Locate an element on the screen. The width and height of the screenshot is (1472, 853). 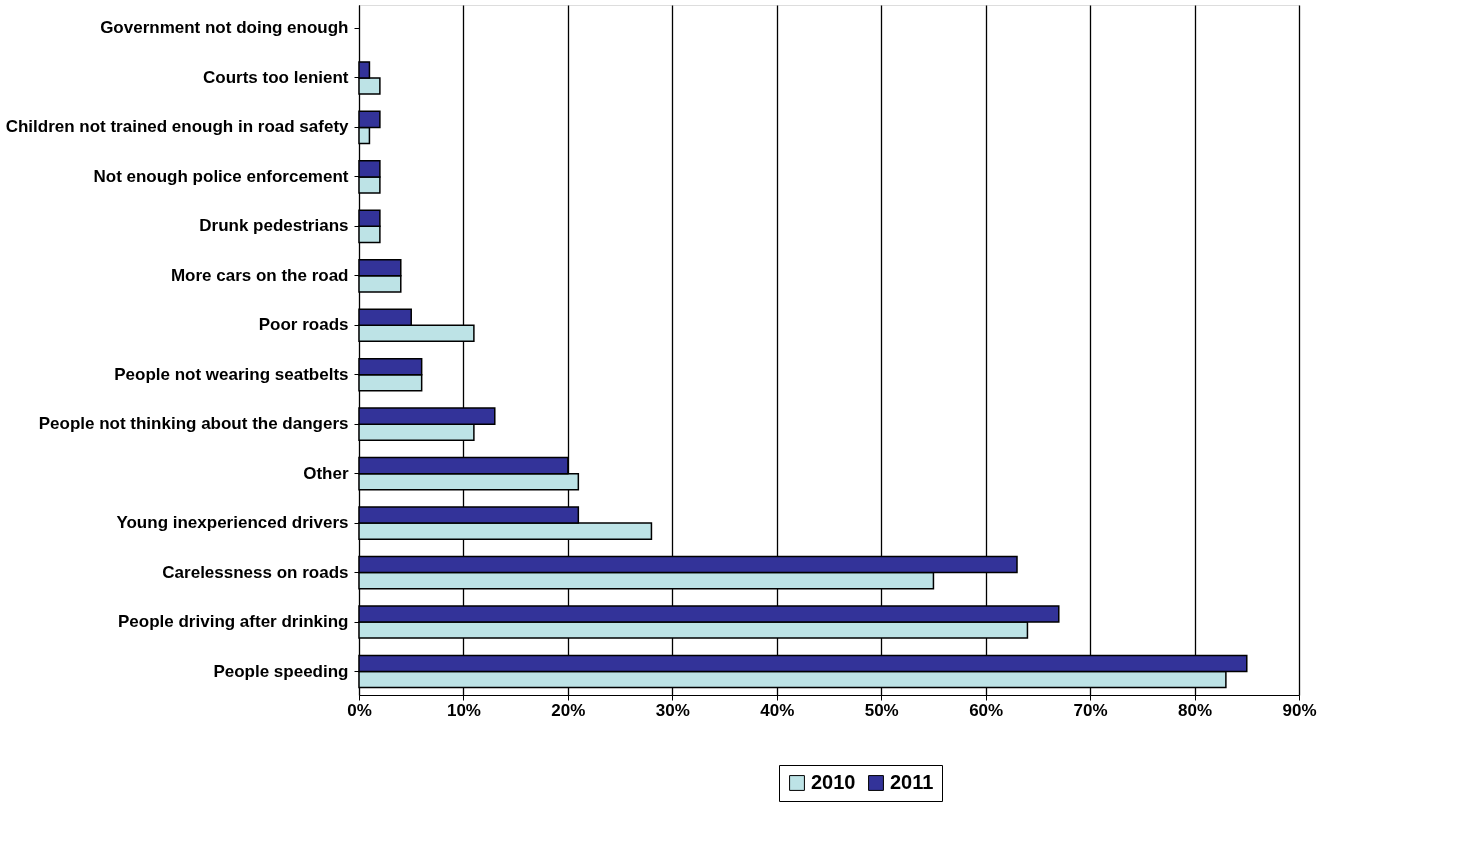
y-tick-label: Not enough police enforcement is located at coordinates (221, 176).